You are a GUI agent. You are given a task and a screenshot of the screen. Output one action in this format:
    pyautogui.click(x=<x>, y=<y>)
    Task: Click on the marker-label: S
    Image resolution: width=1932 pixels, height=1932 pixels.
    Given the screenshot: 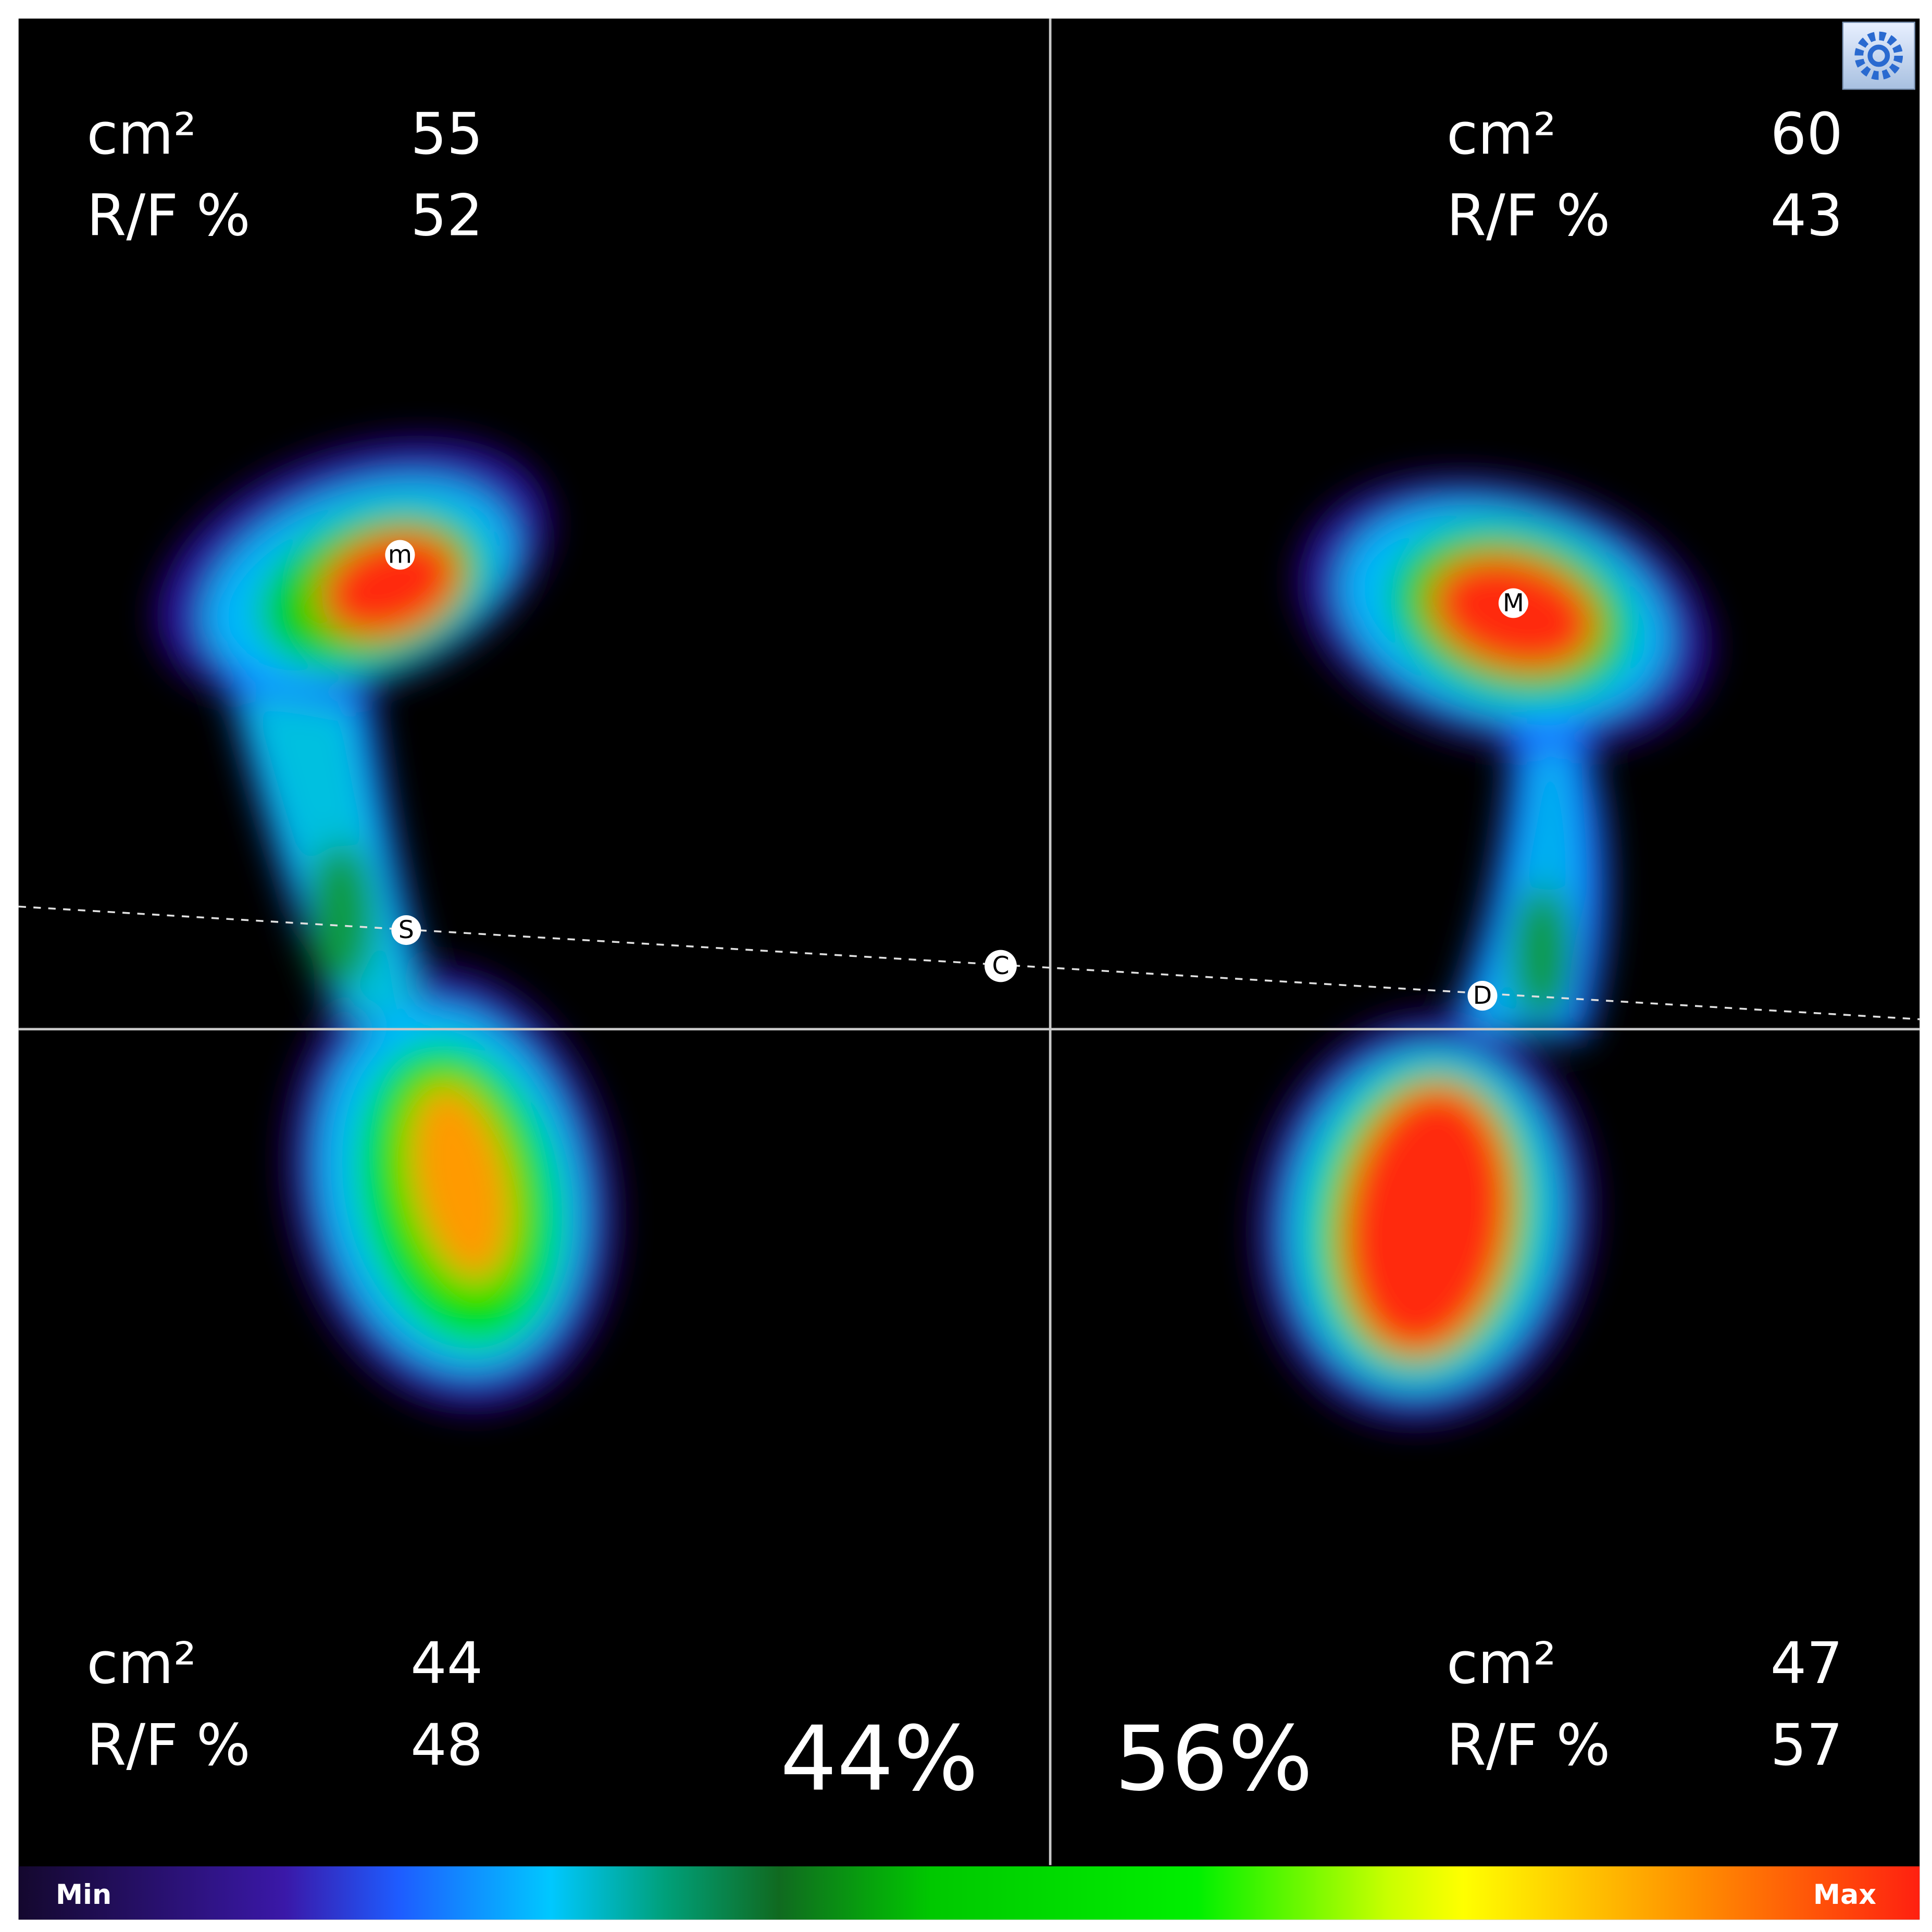 What is the action you would take?
    pyautogui.click(x=406, y=930)
    